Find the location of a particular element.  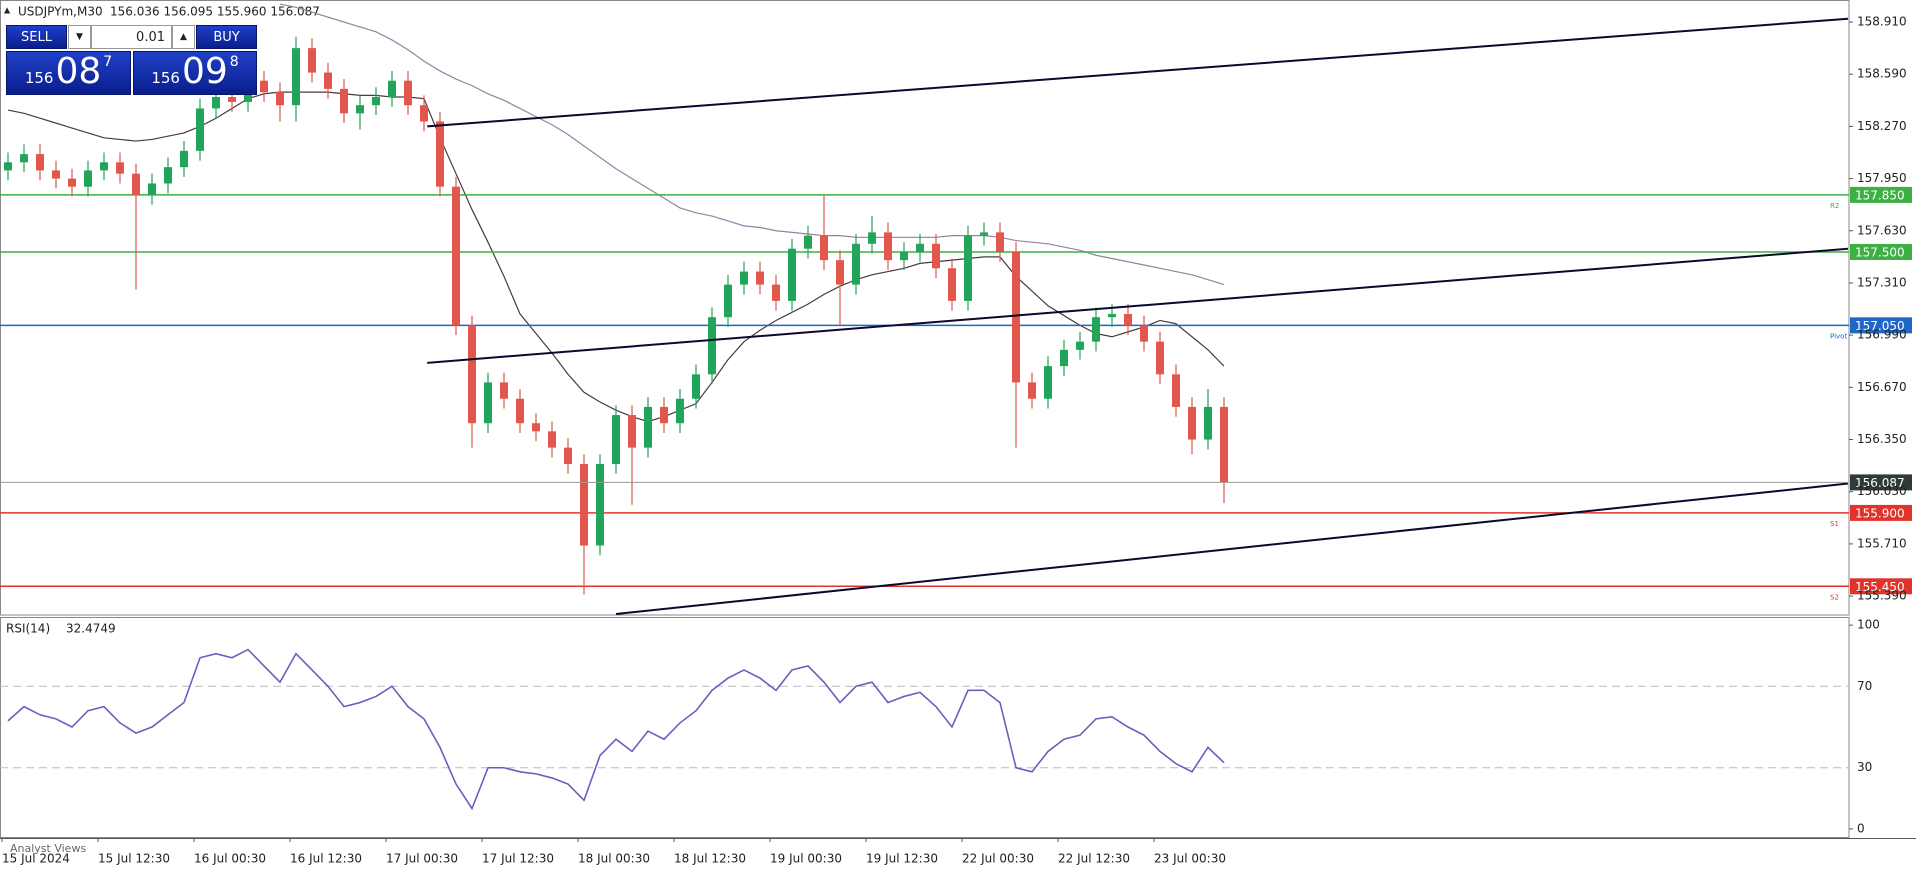

y-tick-label: 156.990 is located at coordinates (1882, 335).